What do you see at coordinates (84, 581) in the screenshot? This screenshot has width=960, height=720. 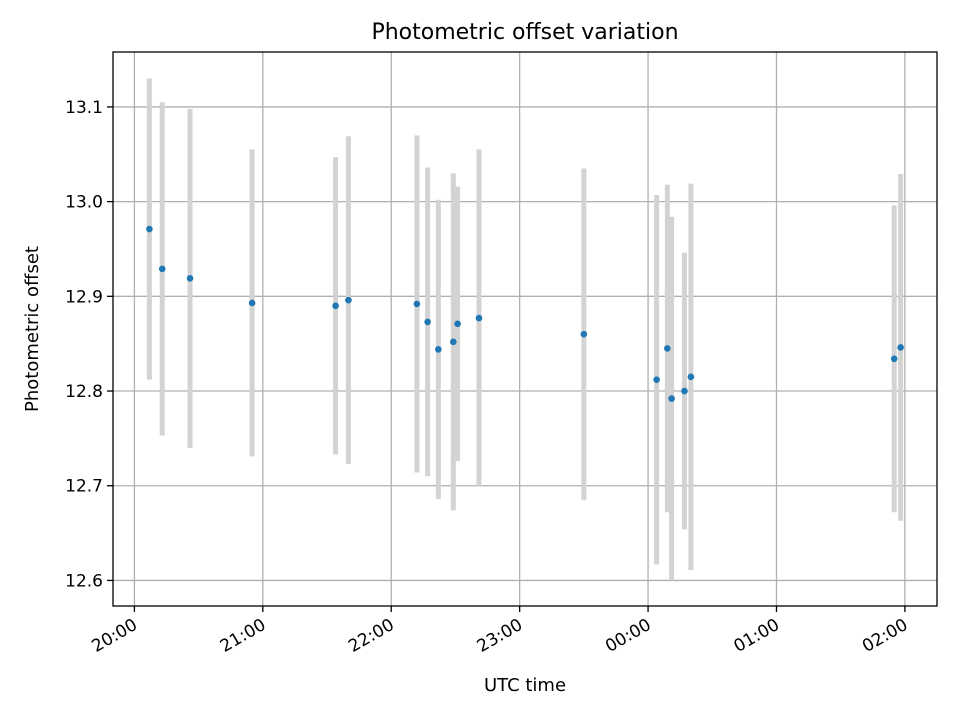 I see `y-tick-label: 12.6` at bounding box center [84, 581].